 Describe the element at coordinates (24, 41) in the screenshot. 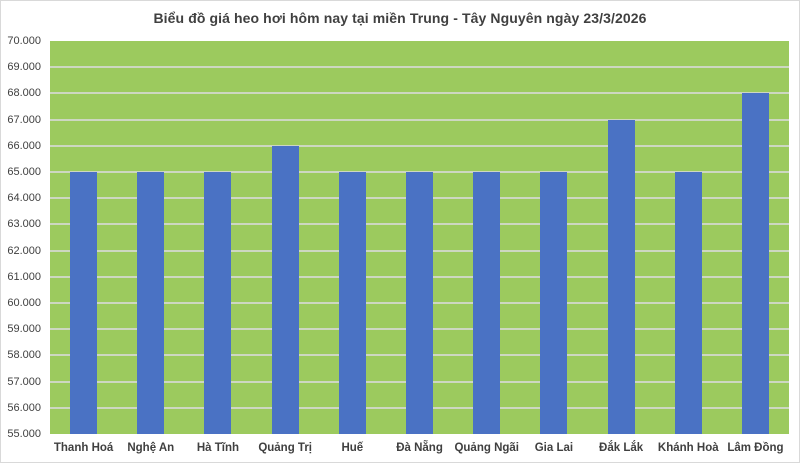

I see `y-axis-tick-label: 70.000` at that location.